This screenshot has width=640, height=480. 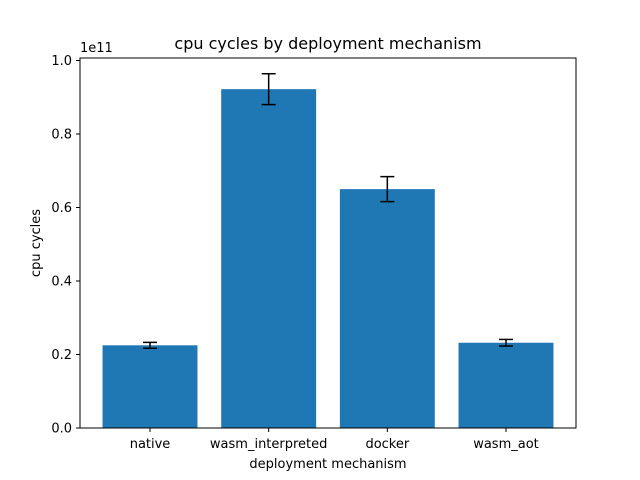 I want to click on bar-wasm_aot, so click(x=506, y=385).